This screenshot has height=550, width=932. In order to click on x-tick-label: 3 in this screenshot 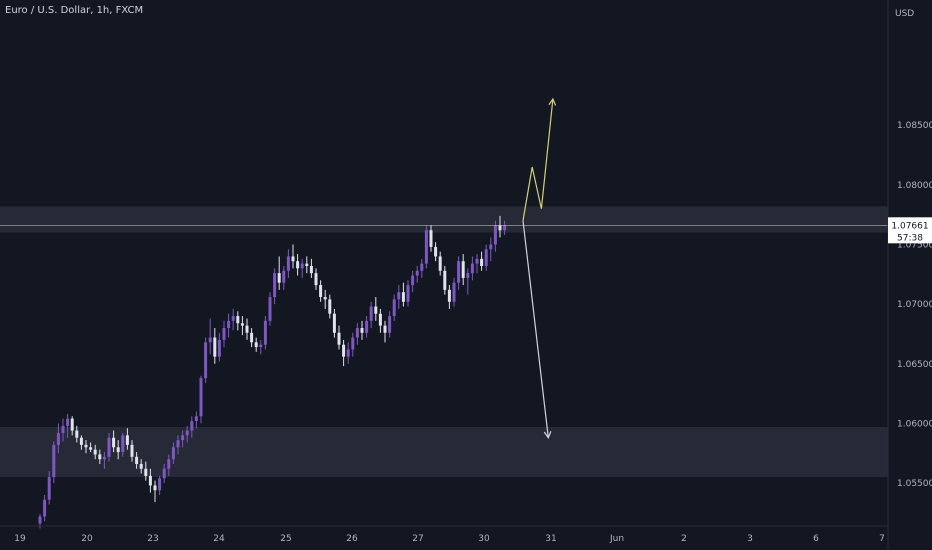, I will do `click(750, 539)`.